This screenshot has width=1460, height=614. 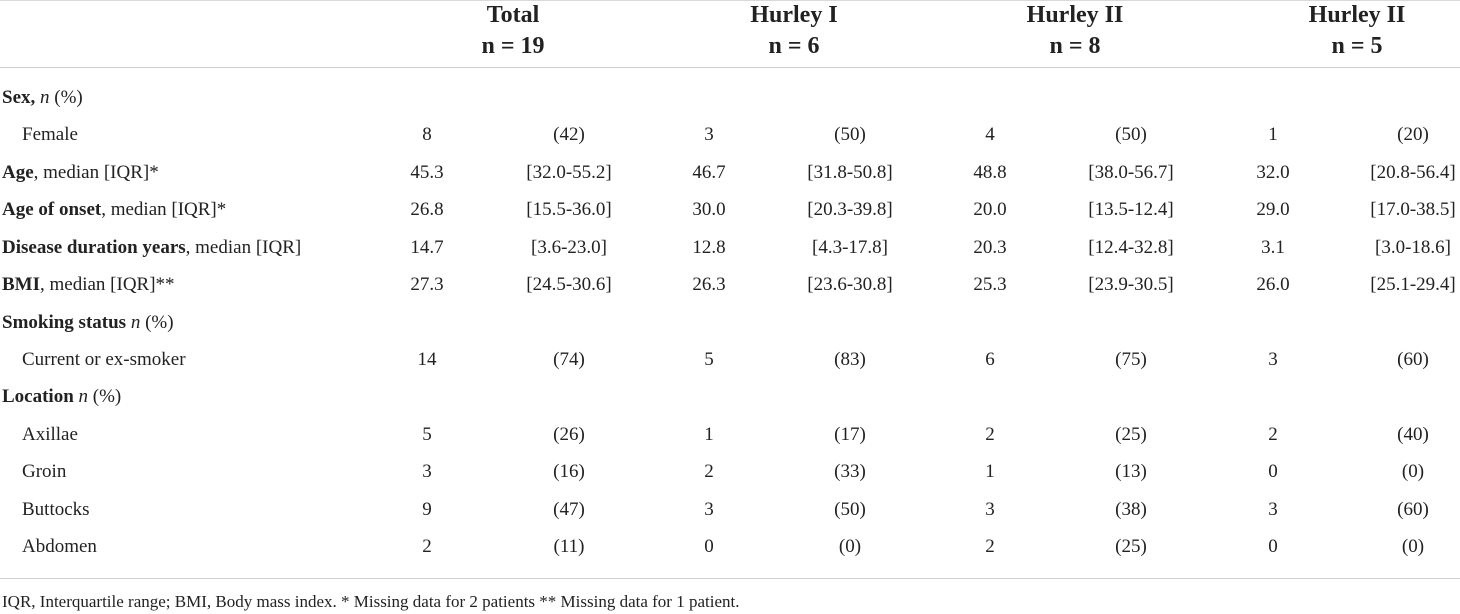 I want to click on row-label-text: Groin, so click(x=44, y=471).